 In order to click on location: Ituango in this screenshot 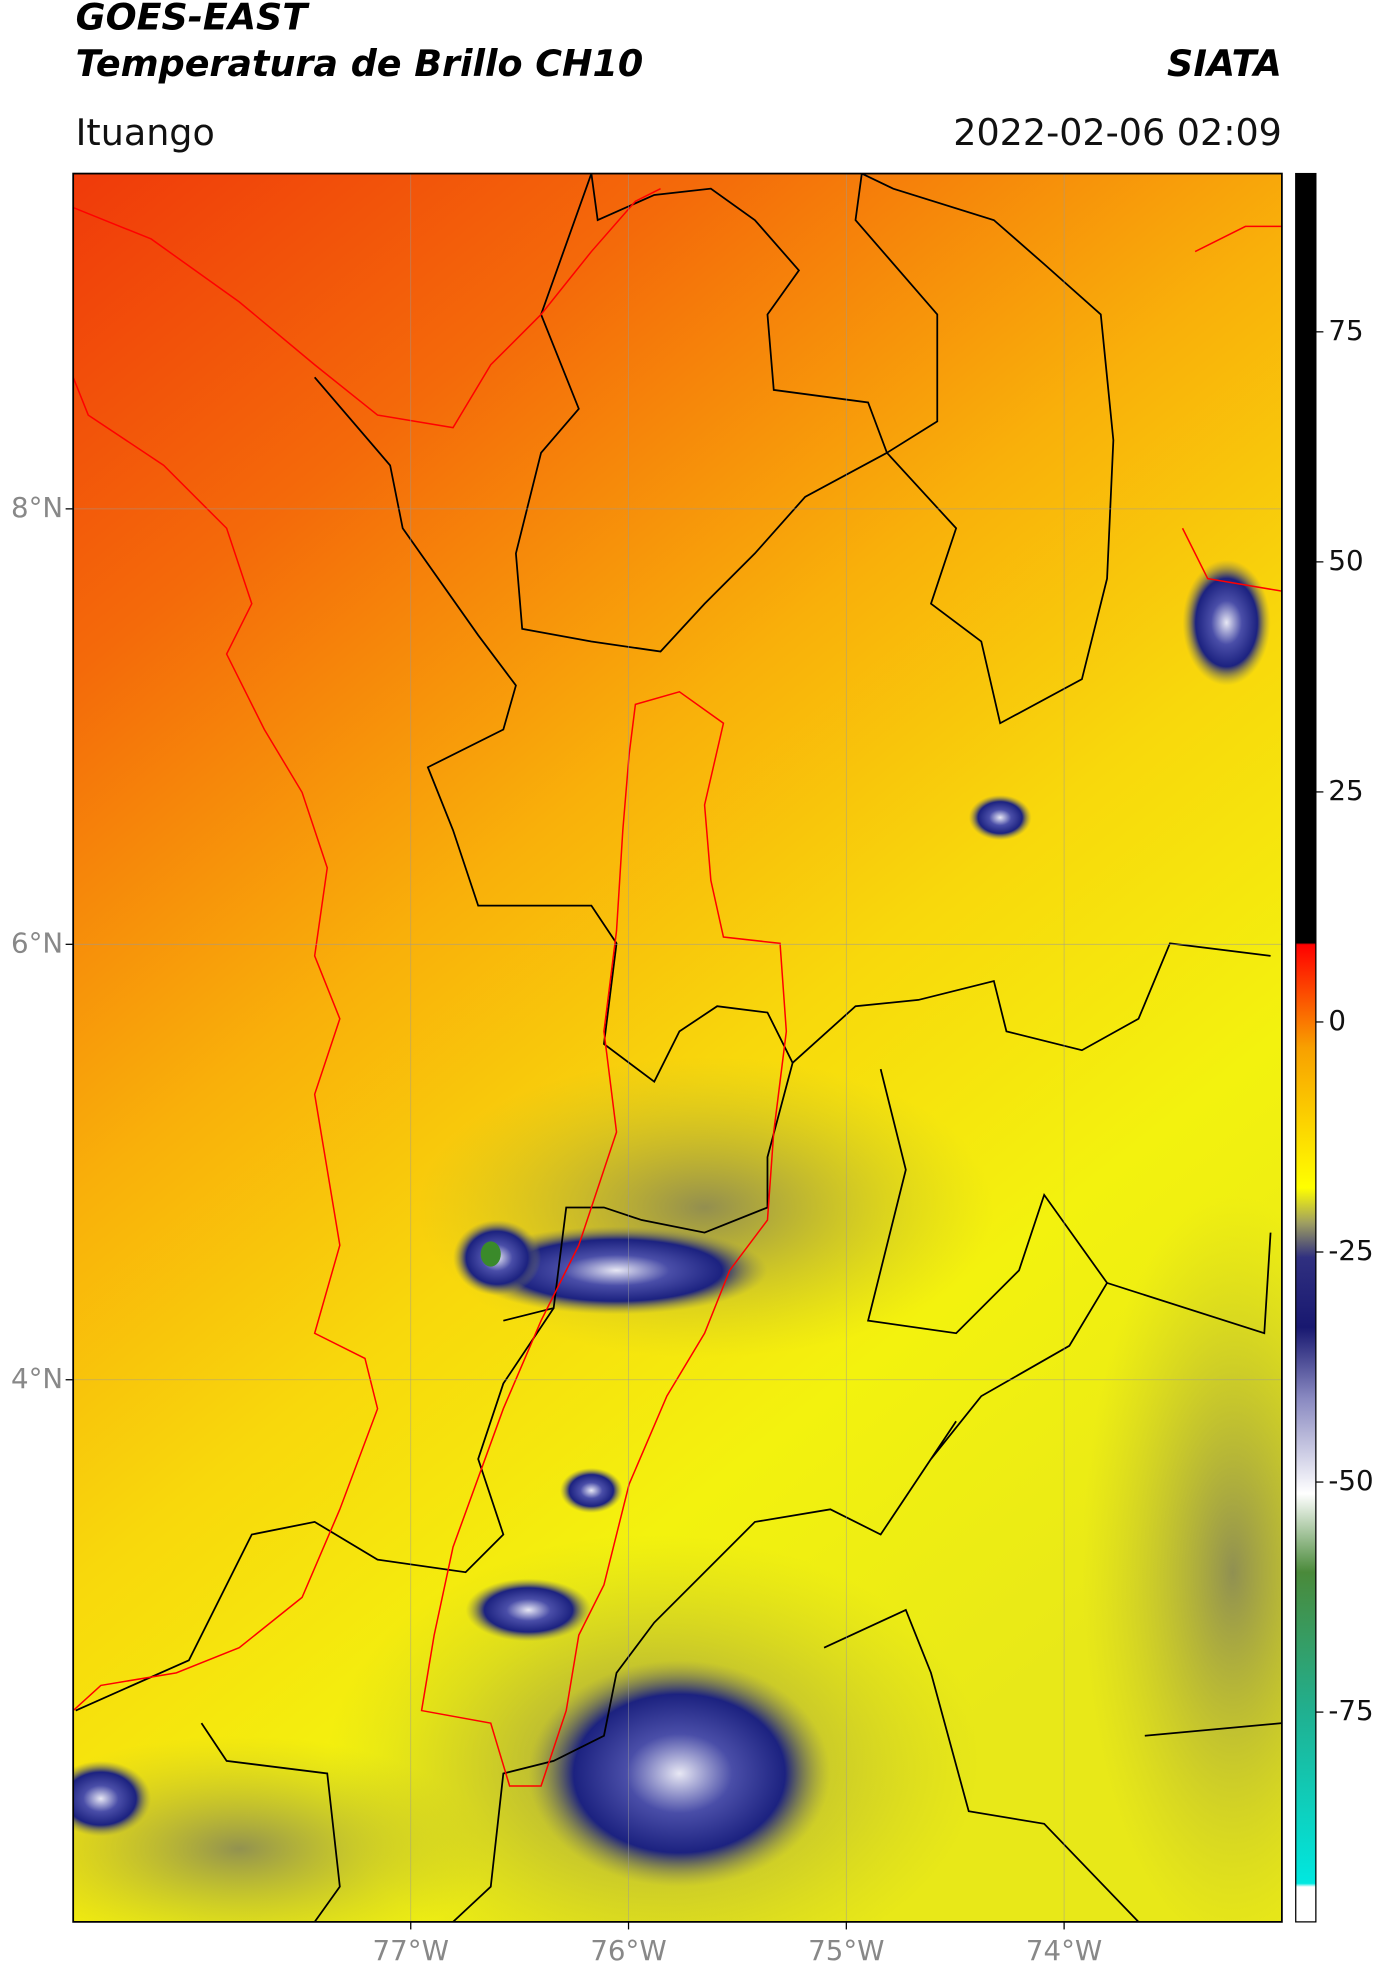, I will do `click(145, 132)`.